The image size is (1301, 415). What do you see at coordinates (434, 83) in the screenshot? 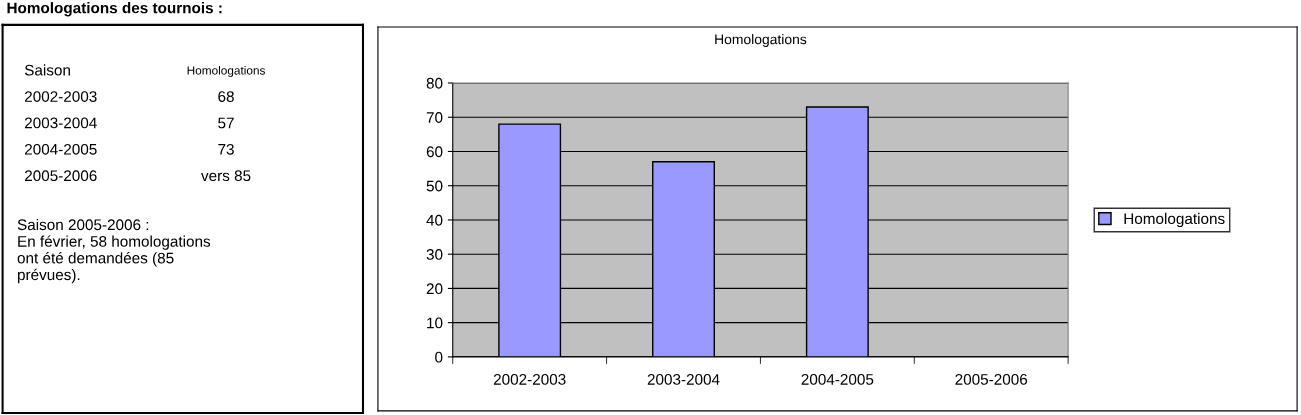
I see `y-tick-label: 80` at bounding box center [434, 83].